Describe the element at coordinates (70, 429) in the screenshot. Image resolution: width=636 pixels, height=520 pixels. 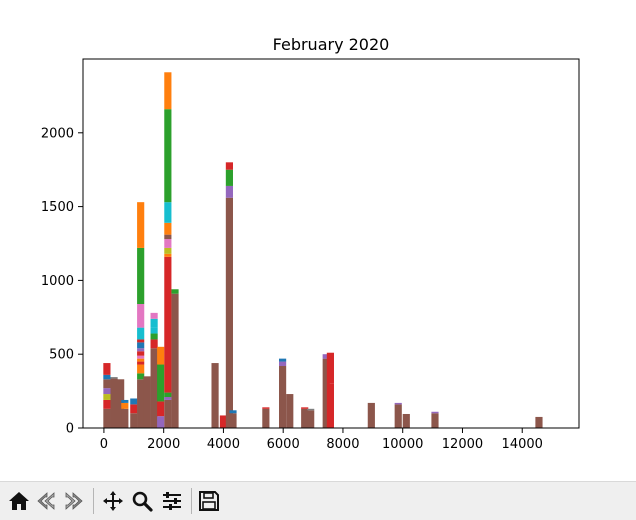
I see `y-tick-label: 0` at that location.